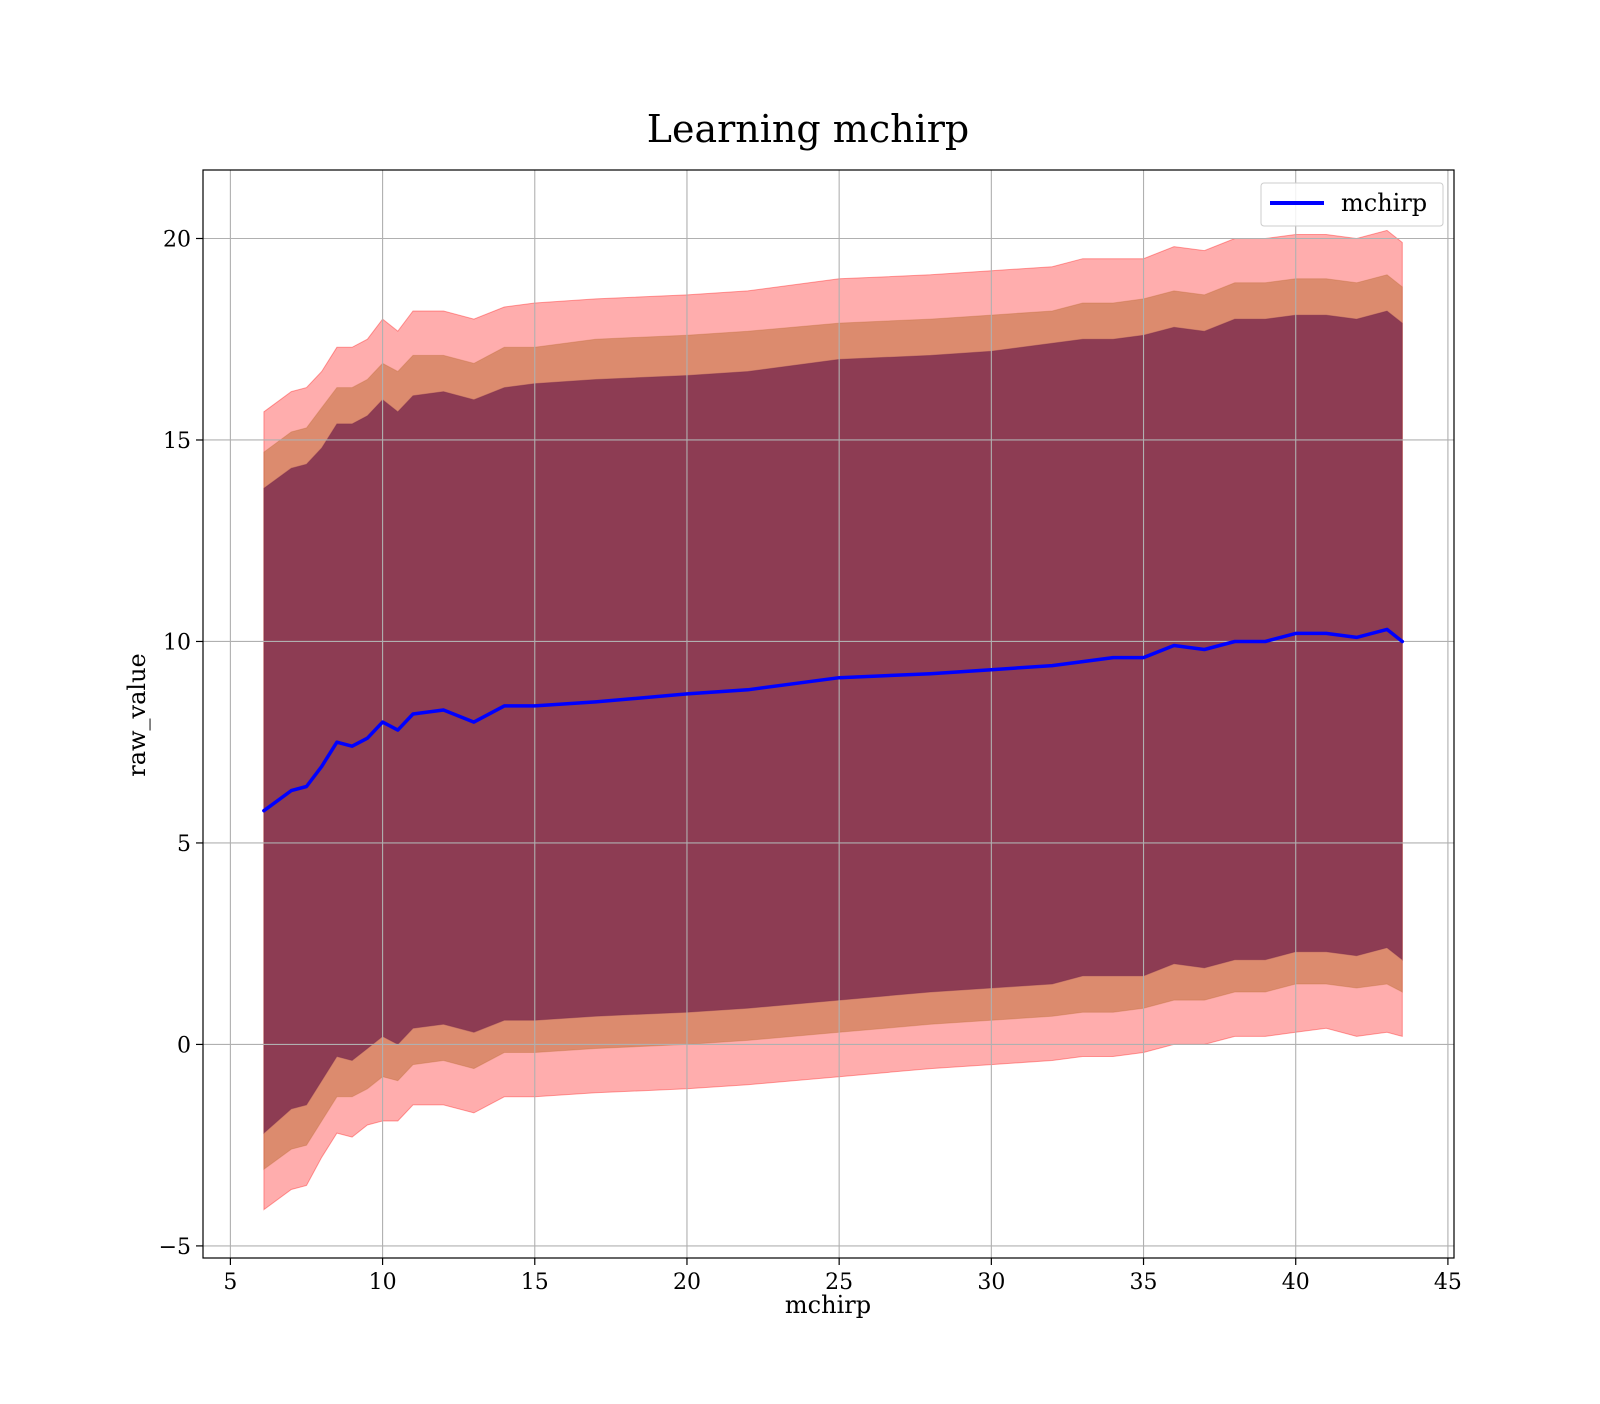 This screenshot has width=1600, height=1404. I want to click on x-tick-label: 15, so click(535, 1282).